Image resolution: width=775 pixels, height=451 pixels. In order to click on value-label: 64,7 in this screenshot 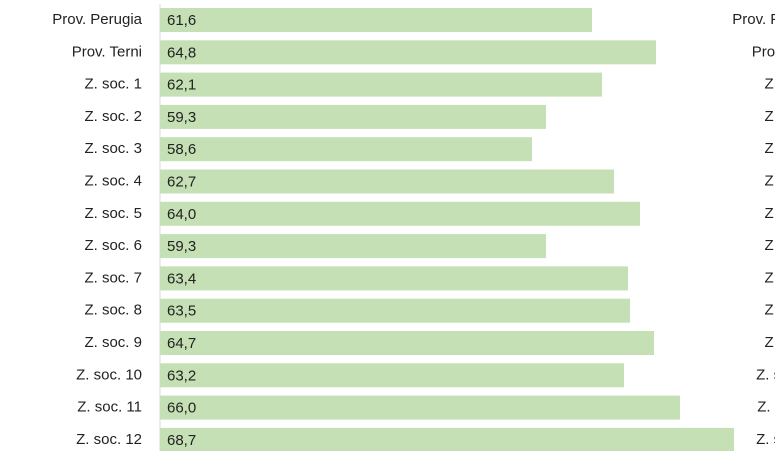, I will do `click(181, 343)`.